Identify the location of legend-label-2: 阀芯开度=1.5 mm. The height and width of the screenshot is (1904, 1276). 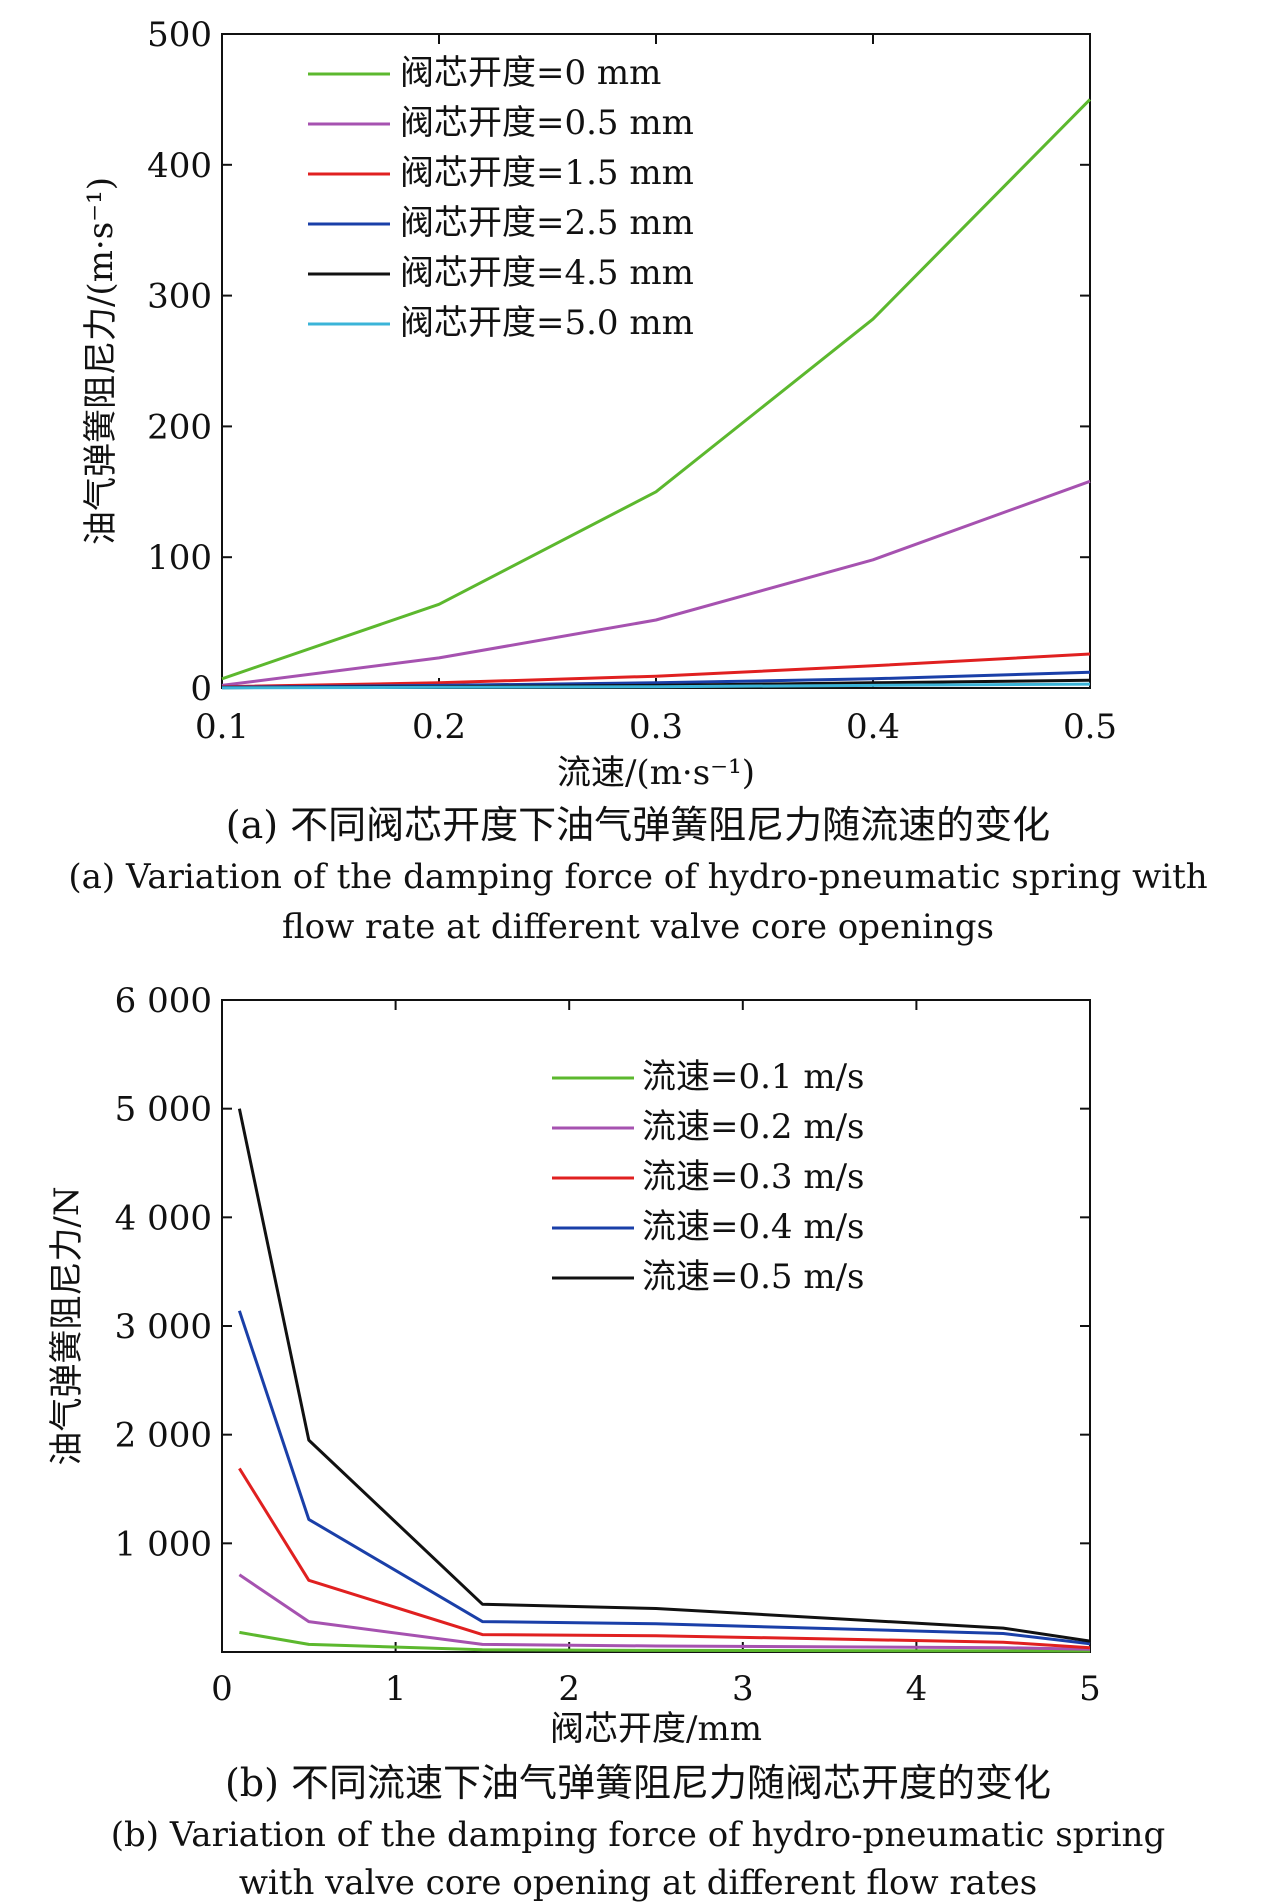
(547, 173).